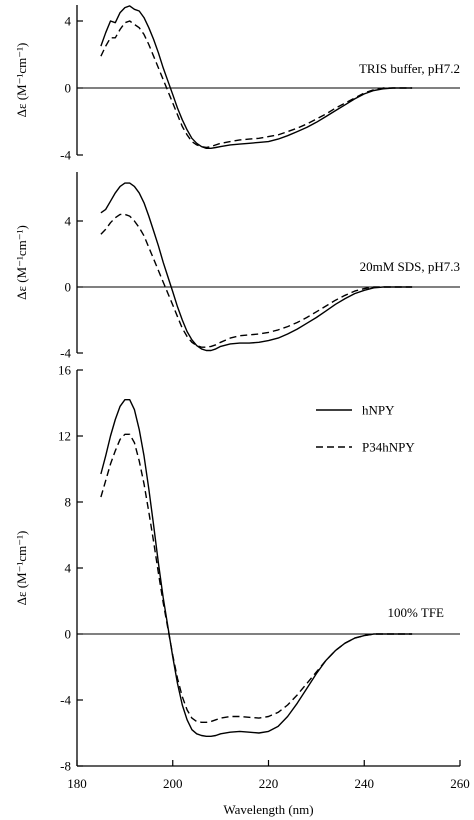 The height and width of the screenshot is (820, 474). I want to click on panel-annotation: 20mM SDS, pH7.3, so click(410, 266).